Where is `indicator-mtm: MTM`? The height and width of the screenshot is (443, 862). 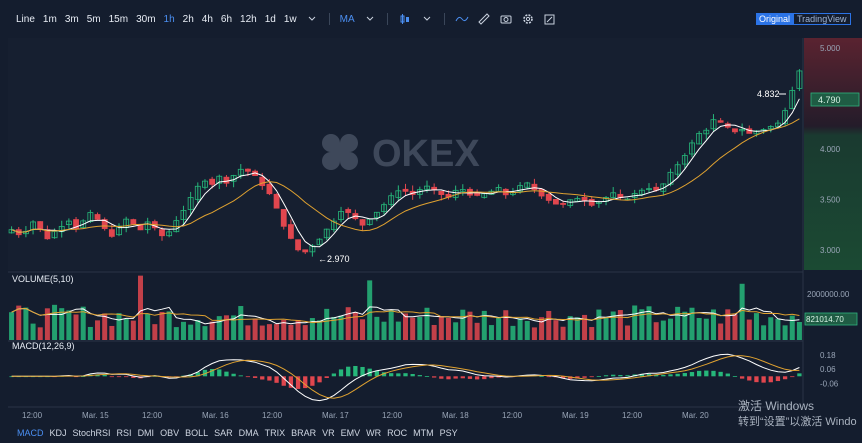 indicator-mtm: MTM is located at coordinates (423, 433).